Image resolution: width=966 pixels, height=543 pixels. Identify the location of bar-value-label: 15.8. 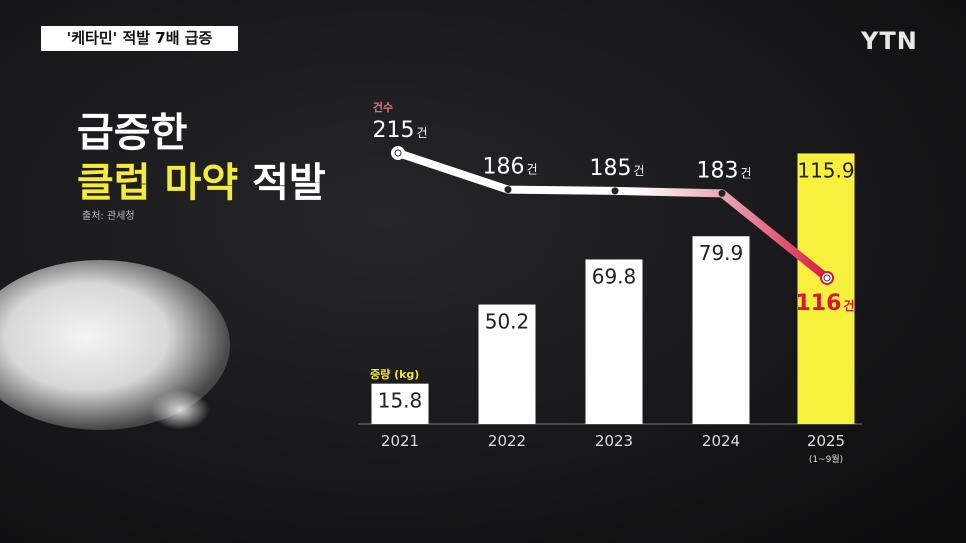
(400, 401).